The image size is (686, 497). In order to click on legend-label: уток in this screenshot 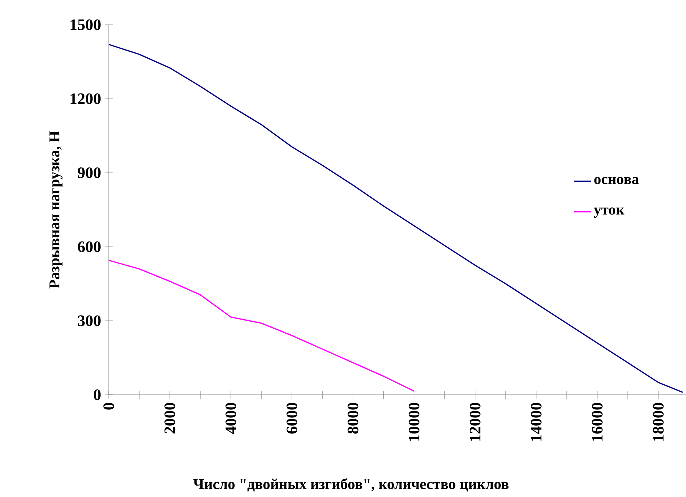, I will do `click(609, 213)`.